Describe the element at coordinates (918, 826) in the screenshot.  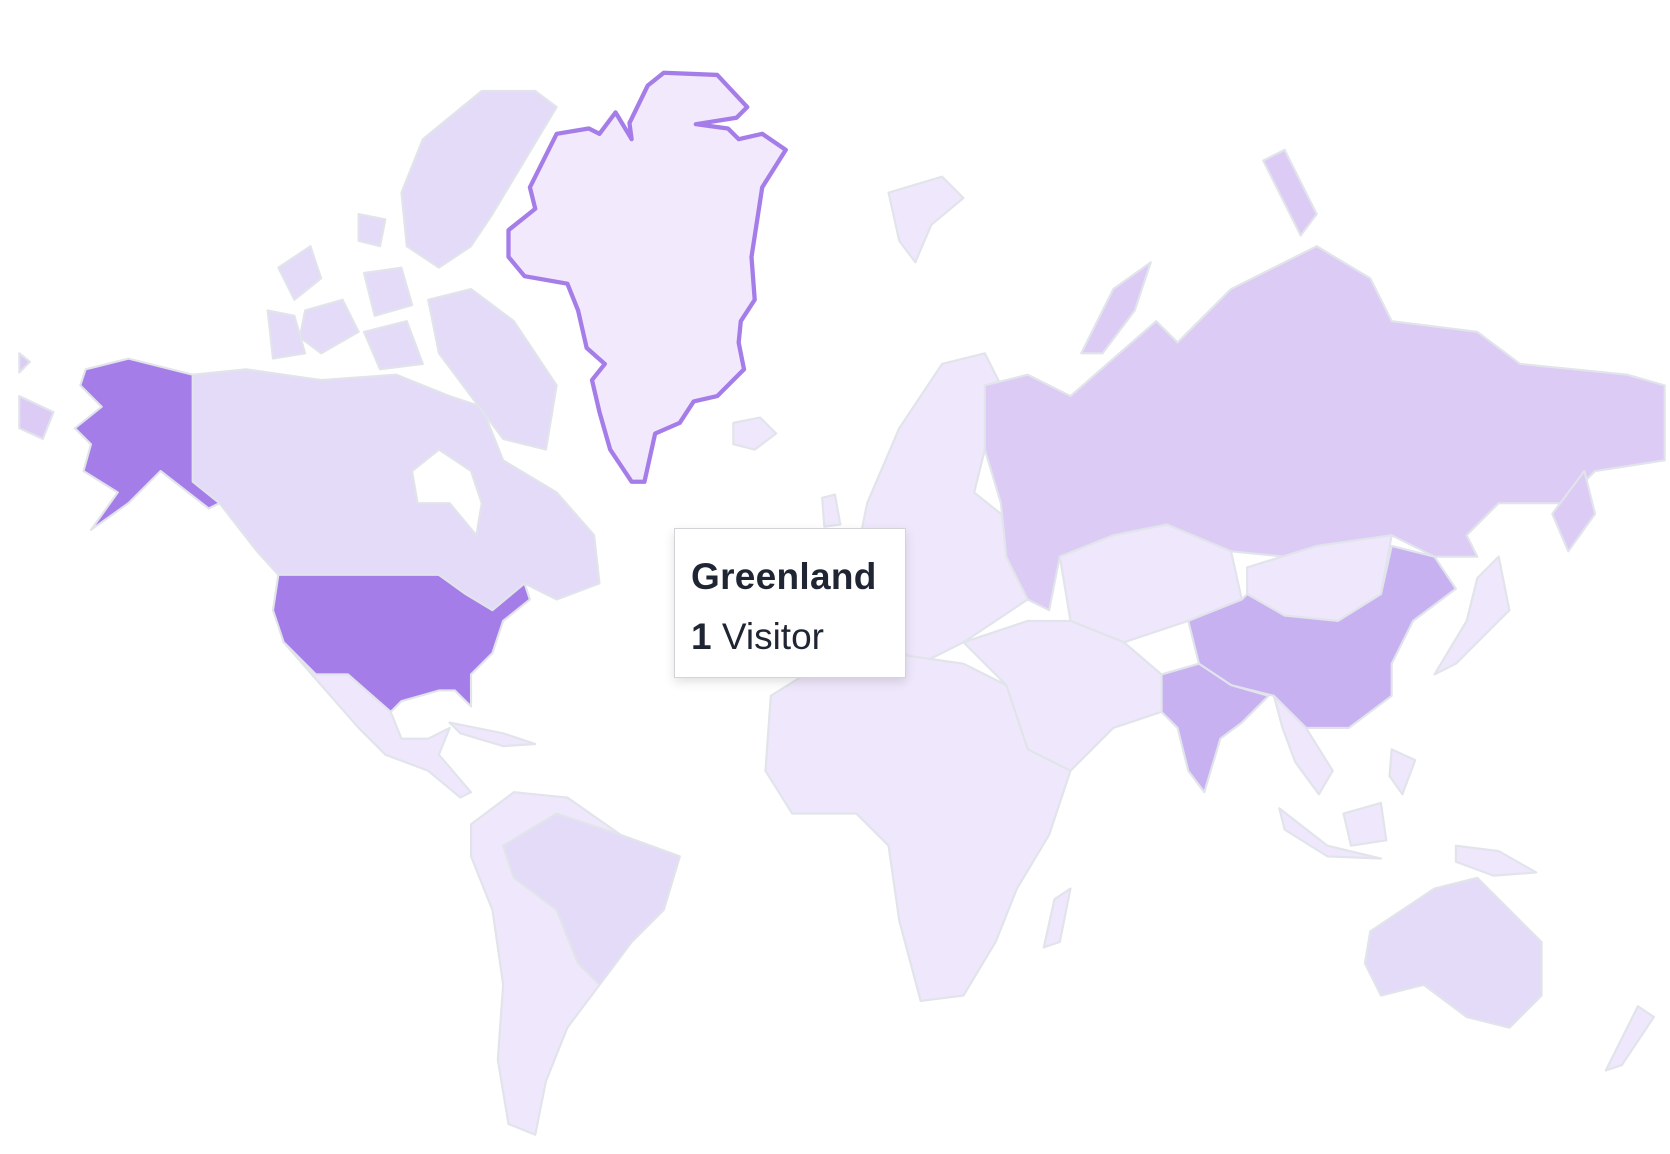
I see `africa` at that location.